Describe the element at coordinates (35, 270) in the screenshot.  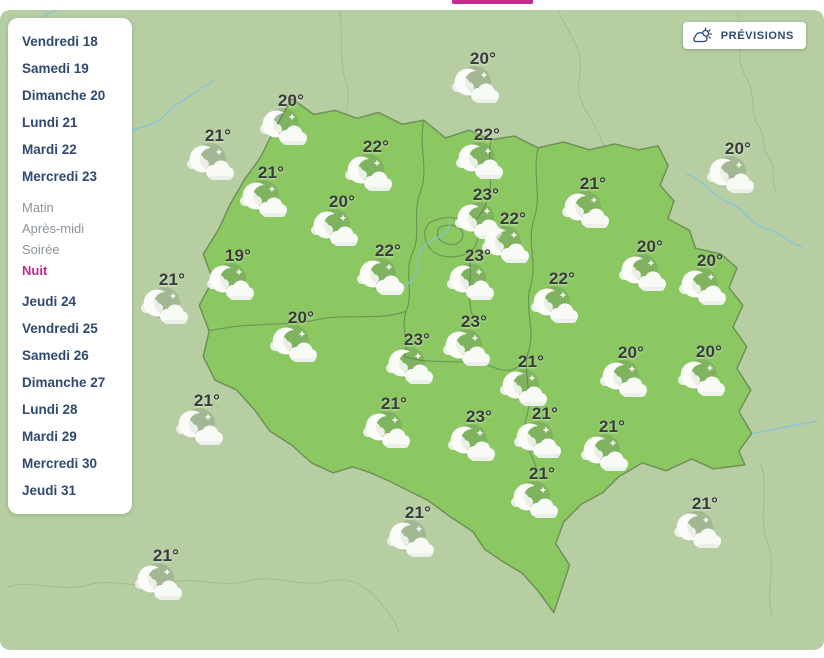
I see `period-item-nuit: Nuit` at that location.